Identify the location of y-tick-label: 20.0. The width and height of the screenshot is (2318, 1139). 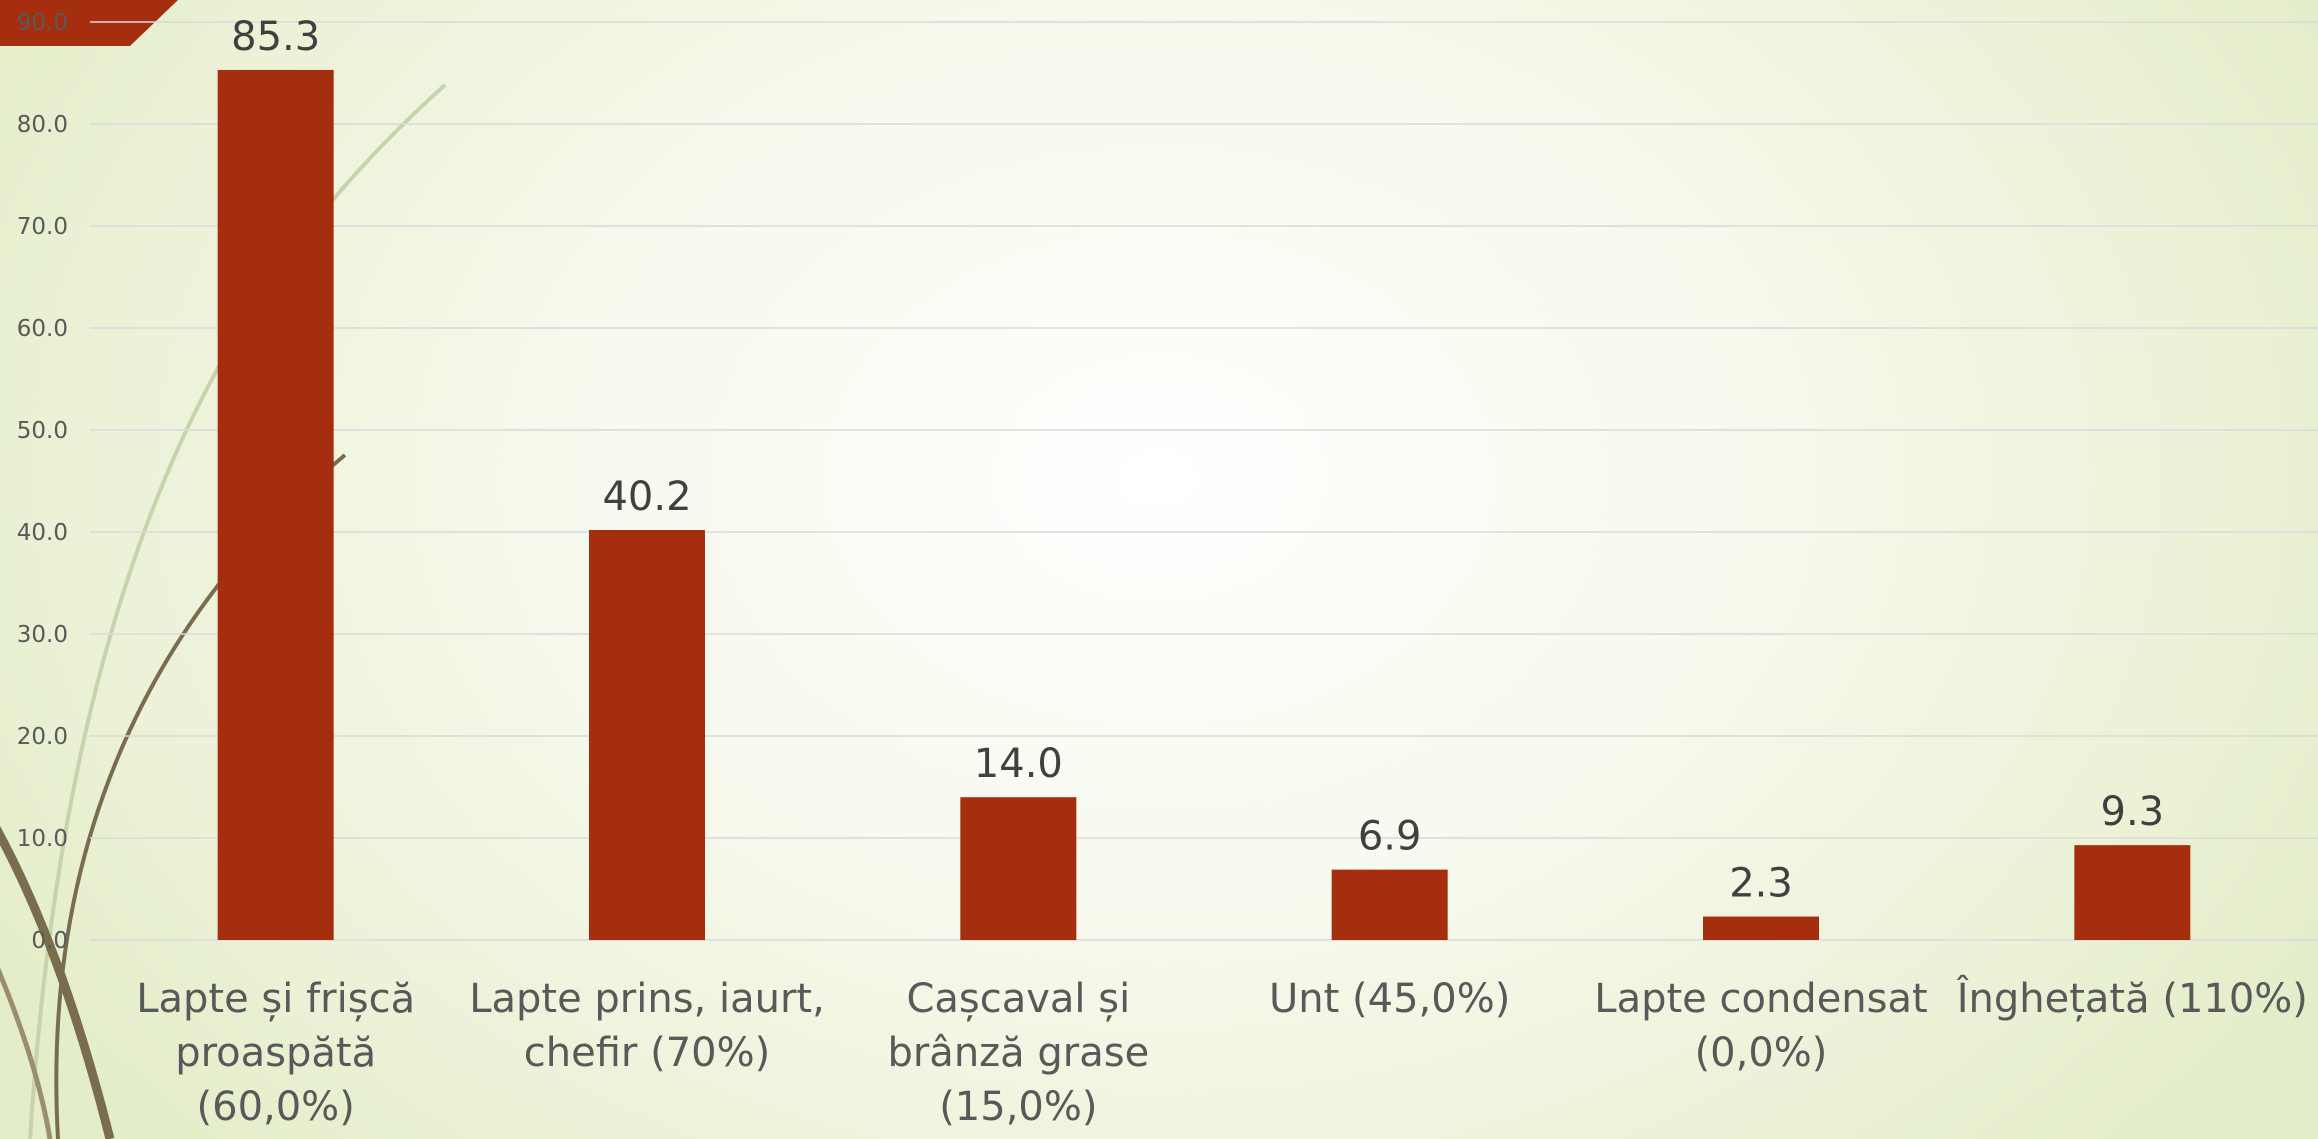
(42, 737).